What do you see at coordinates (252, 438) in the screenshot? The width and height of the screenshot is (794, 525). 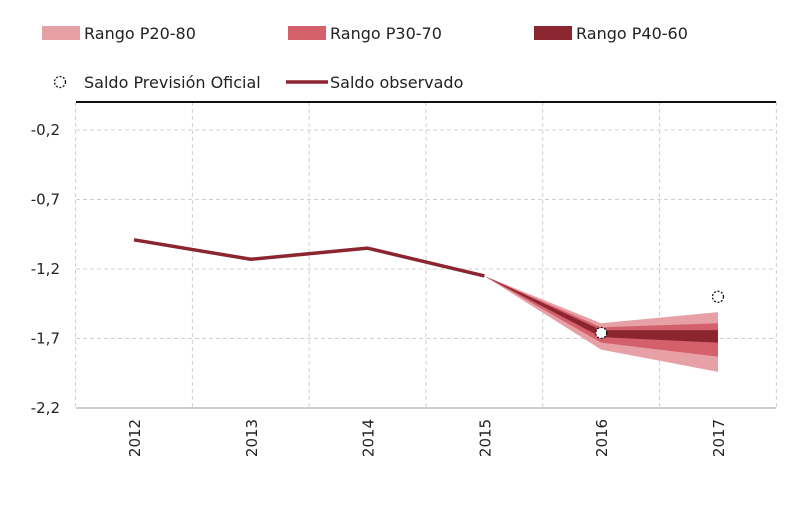 I see `x-tick-label: 2013` at bounding box center [252, 438].